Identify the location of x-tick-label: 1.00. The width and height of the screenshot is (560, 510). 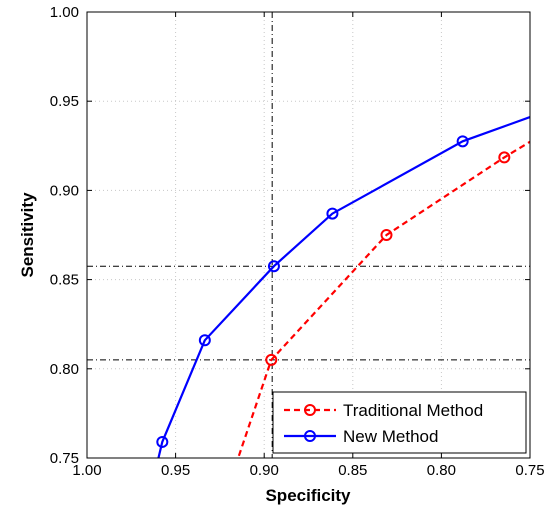
(86, 470).